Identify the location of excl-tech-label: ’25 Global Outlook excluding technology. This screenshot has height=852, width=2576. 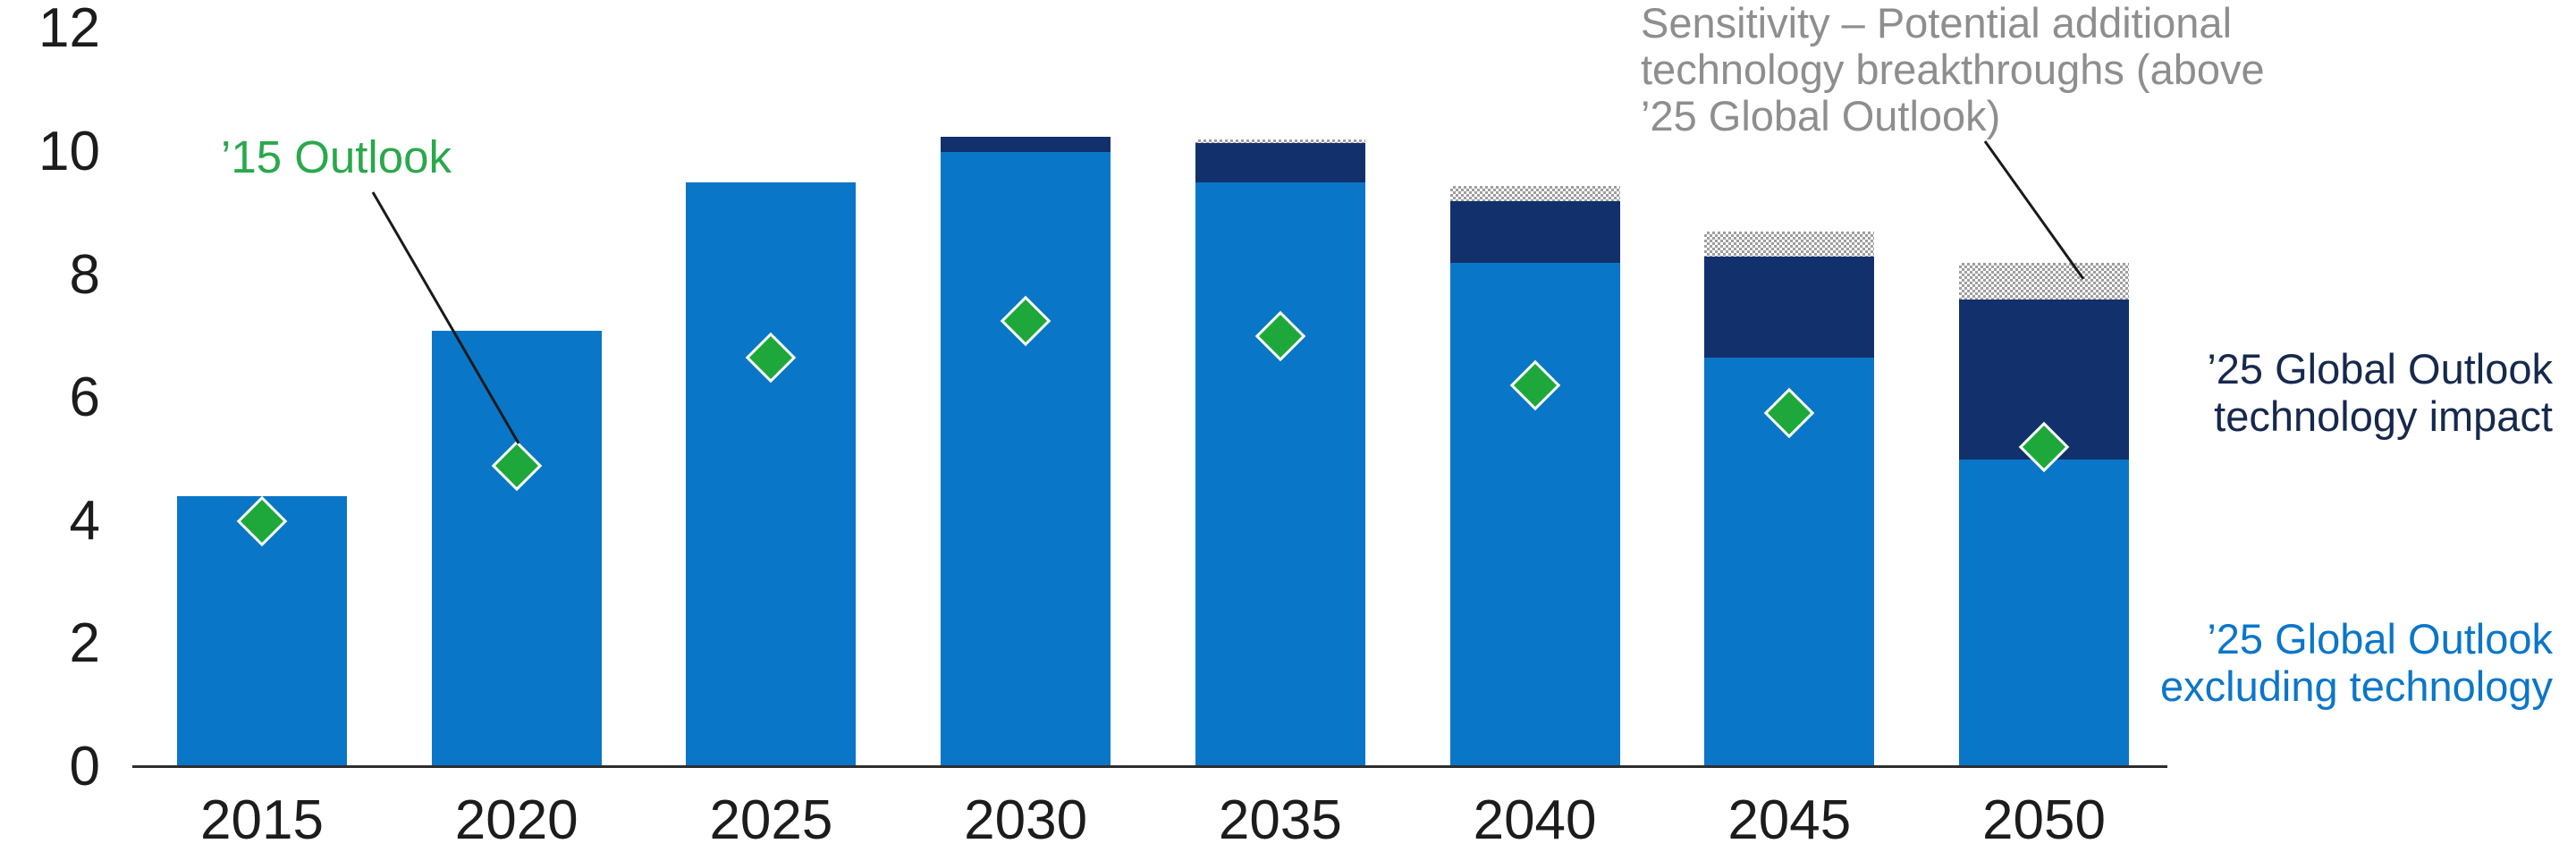
(2356, 663).